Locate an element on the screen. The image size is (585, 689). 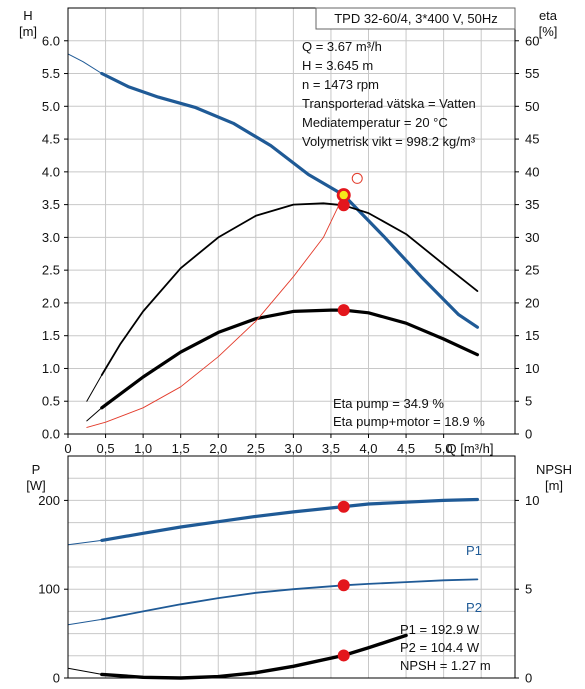
curve-eta-total is located at coordinates (289, 359).